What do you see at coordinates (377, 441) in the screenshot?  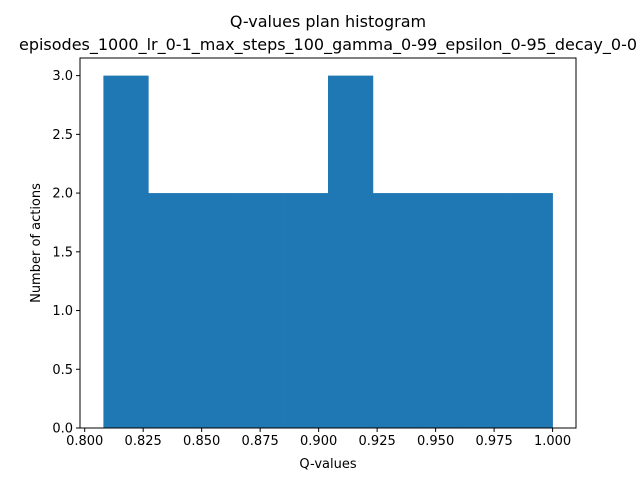 I see `x-tick-label: 0.925` at bounding box center [377, 441].